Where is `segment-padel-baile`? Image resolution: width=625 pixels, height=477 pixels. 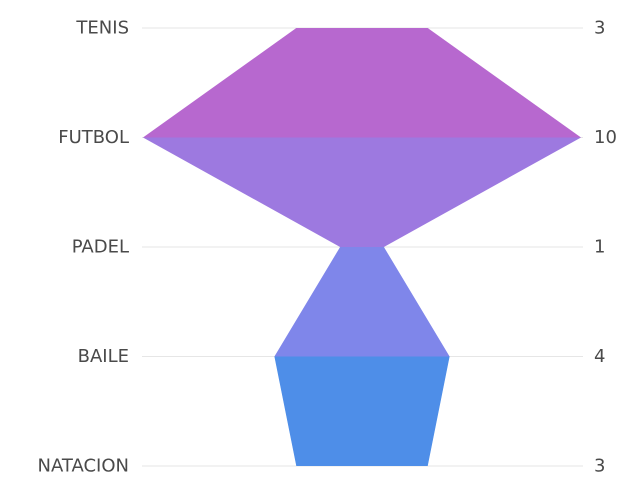
segment-padel-baile is located at coordinates (362, 302).